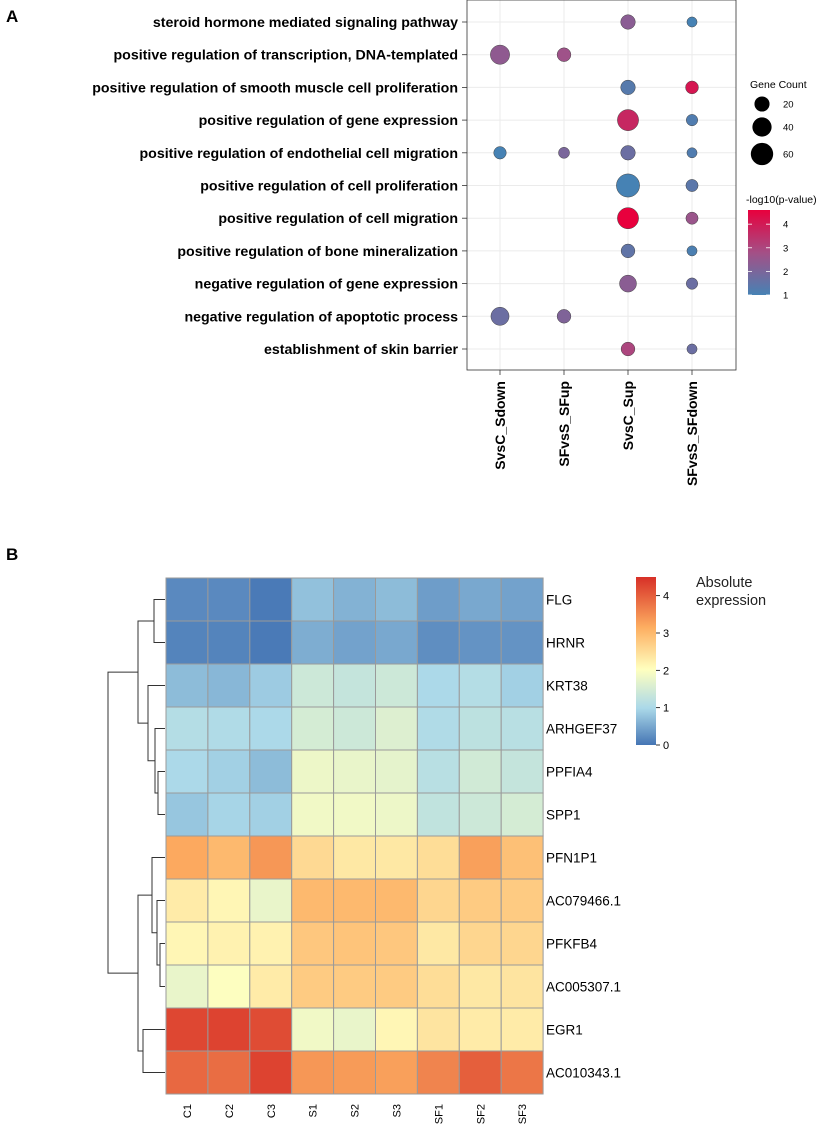 This screenshot has width=829, height=1130. What do you see at coordinates (666, 634) in the screenshot?
I see `expression-legend-label: 3` at bounding box center [666, 634].